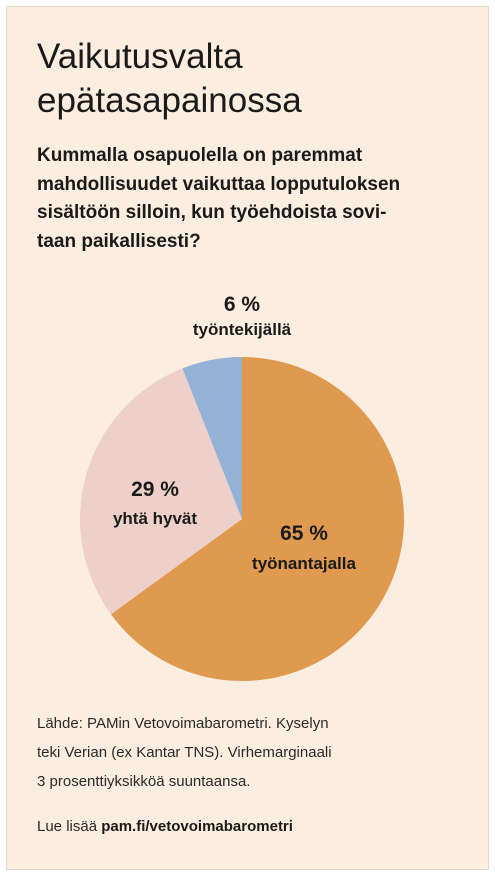  I want to click on title-line-1: Vaikutusvalta, so click(140, 56).